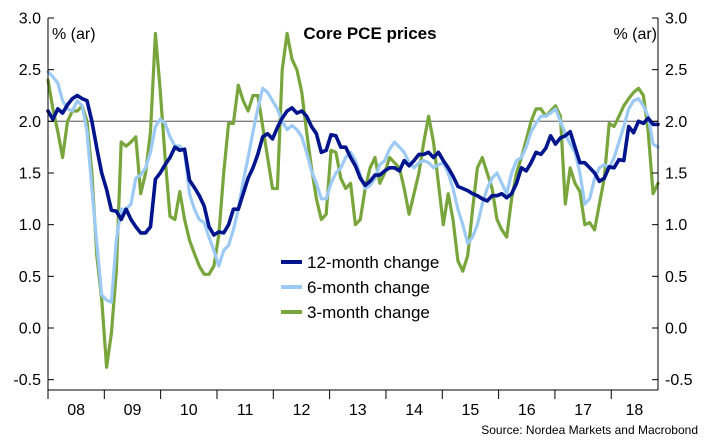 This screenshot has width=710, height=448. What do you see at coordinates (373, 262) in the screenshot?
I see `legend-label-12m: 12-month change` at bounding box center [373, 262].